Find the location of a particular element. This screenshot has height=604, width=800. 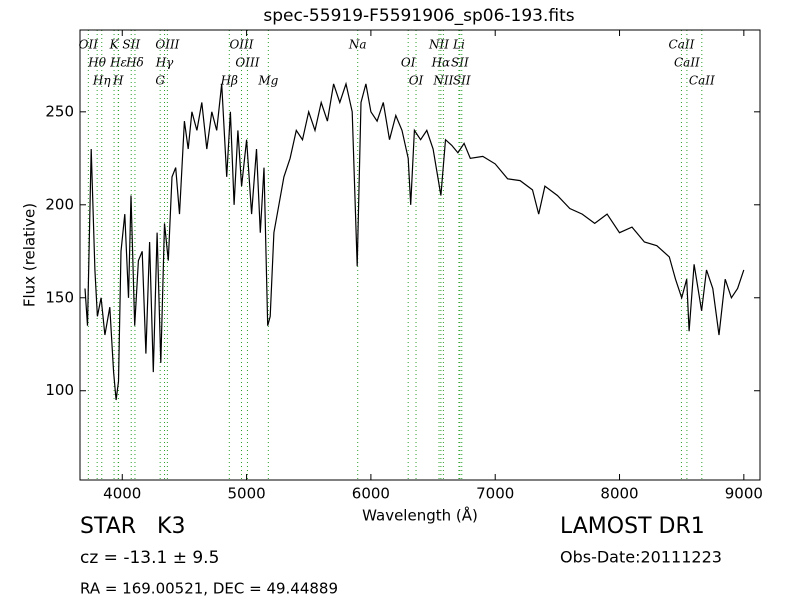

redshift: cz = -13.1 ± 9.5 is located at coordinates (149, 558).